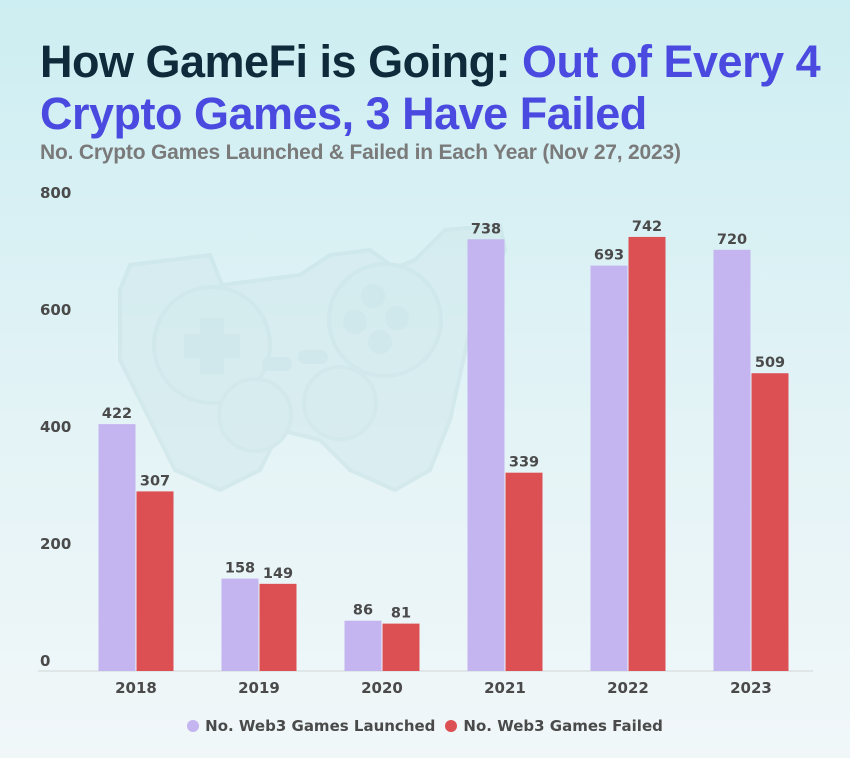 Image resolution: width=850 pixels, height=758 pixels. What do you see at coordinates (117, 414) in the screenshot?
I see `data-label-launched-2018: 422` at bounding box center [117, 414].